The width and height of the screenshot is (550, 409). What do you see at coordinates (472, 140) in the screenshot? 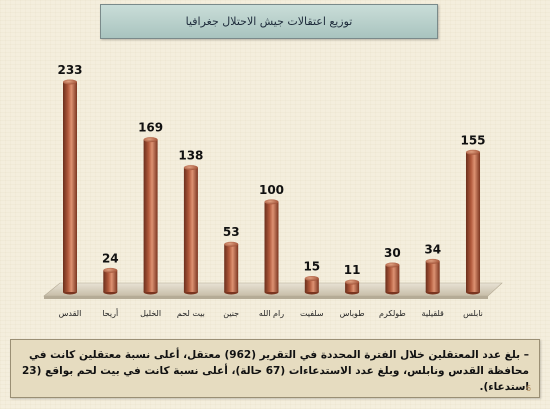
I see `data-label-11: 155` at bounding box center [472, 140].